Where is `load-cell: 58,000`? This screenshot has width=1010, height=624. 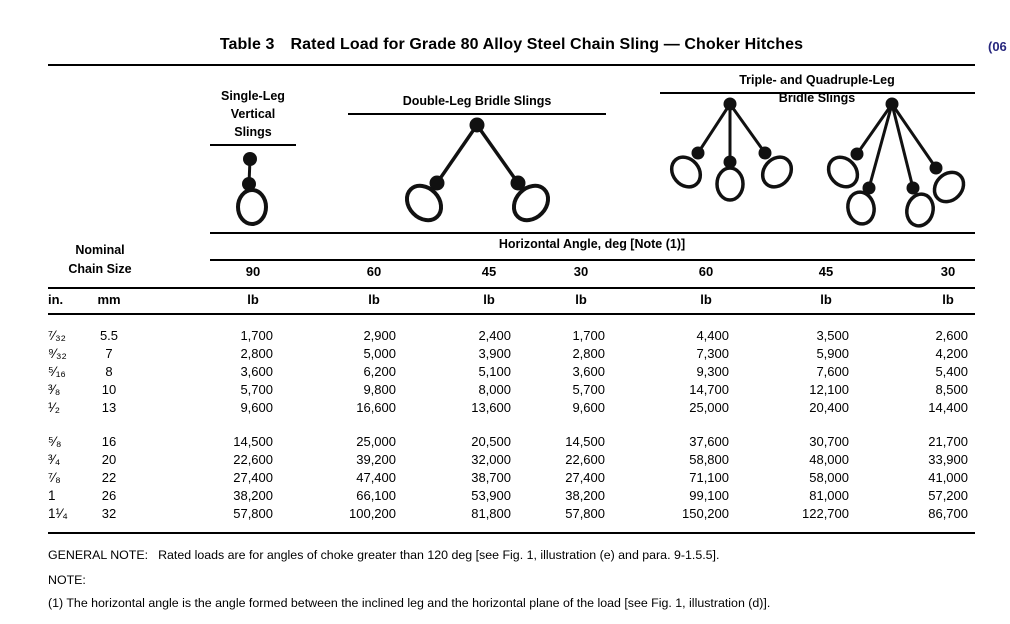
load-cell: 58,000 is located at coordinates (829, 477).